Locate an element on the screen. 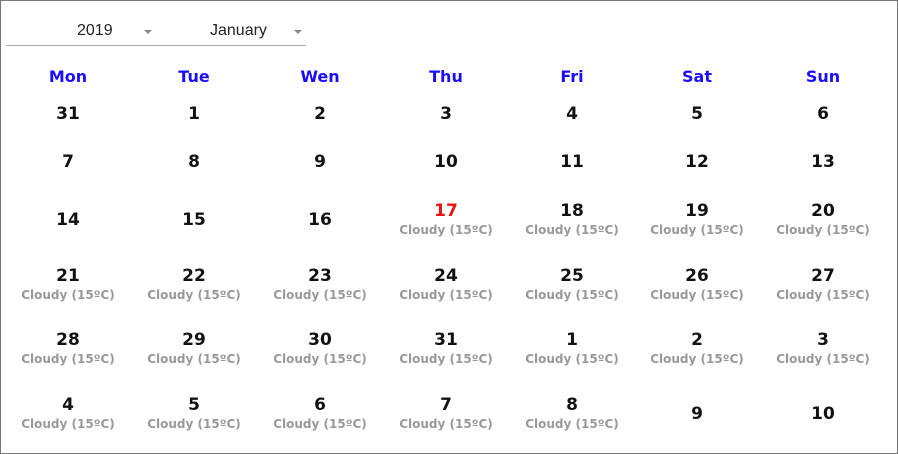 This screenshot has height=454, width=898. day-number: 7 is located at coordinates (446, 405).